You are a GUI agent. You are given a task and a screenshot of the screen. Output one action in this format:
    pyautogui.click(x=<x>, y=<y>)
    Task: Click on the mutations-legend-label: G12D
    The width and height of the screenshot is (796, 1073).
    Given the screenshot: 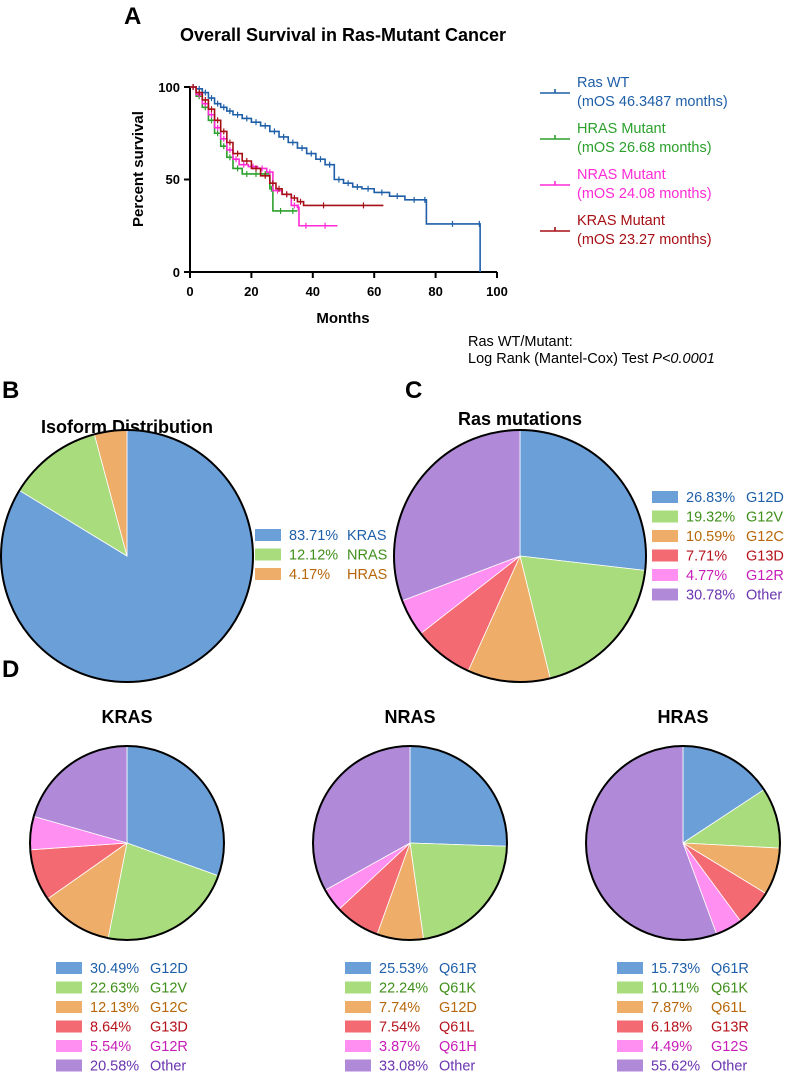 What is the action you would take?
    pyautogui.click(x=765, y=498)
    